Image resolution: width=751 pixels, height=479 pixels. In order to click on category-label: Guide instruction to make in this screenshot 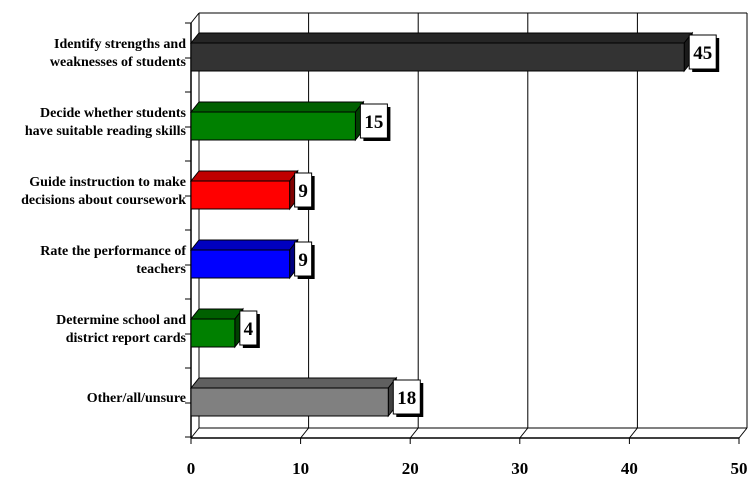, I will do `click(107, 182)`.